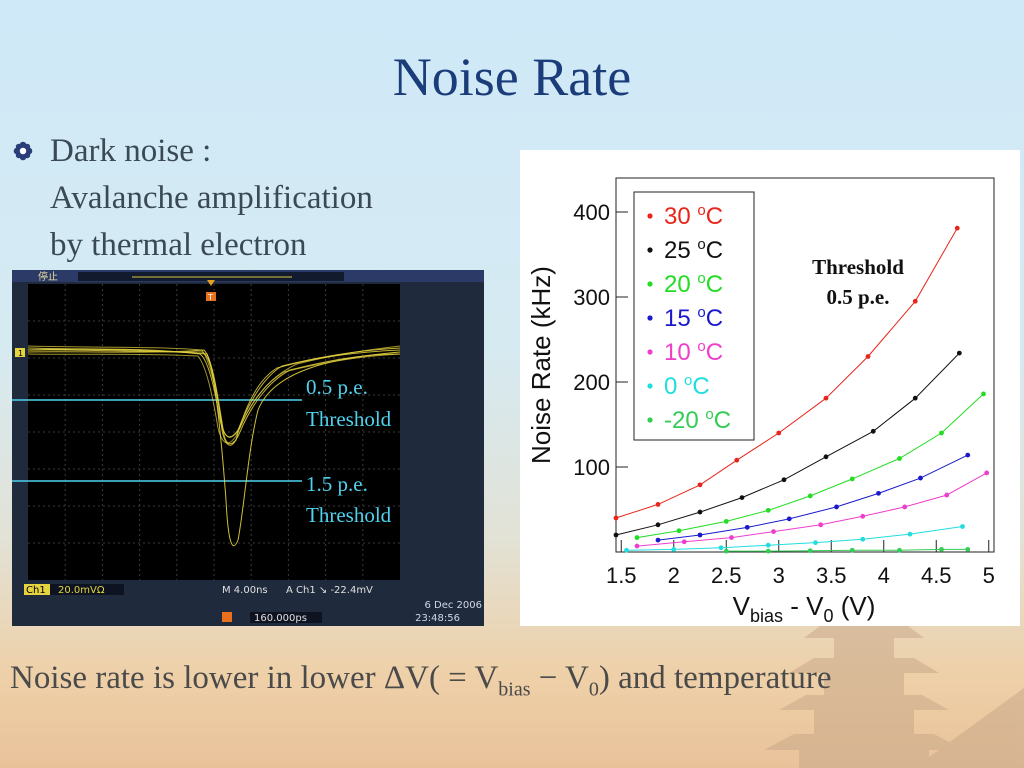 The height and width of the screenshot is (768, 1024). I want to click on x-label-sub-bias: bias, so click(766, 616).